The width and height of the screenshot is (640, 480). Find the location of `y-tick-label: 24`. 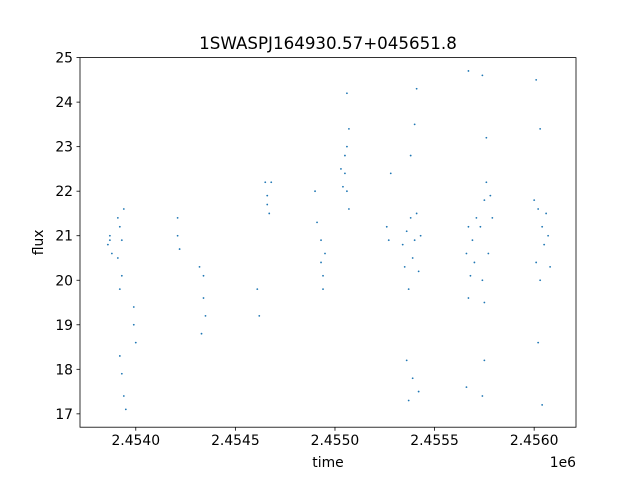

y-tick-label: 24 is located at coordinates (64, 103).